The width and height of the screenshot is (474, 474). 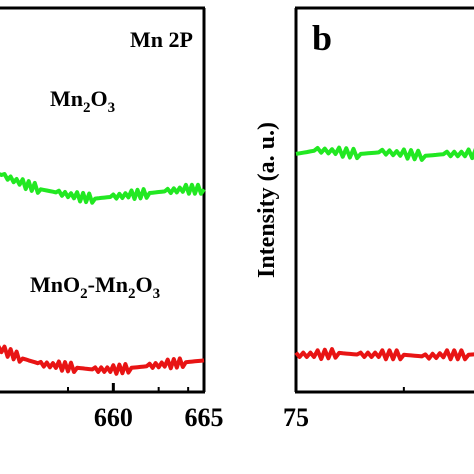 I want to click on x-tick-label: 75, so click(x=296, y=417).